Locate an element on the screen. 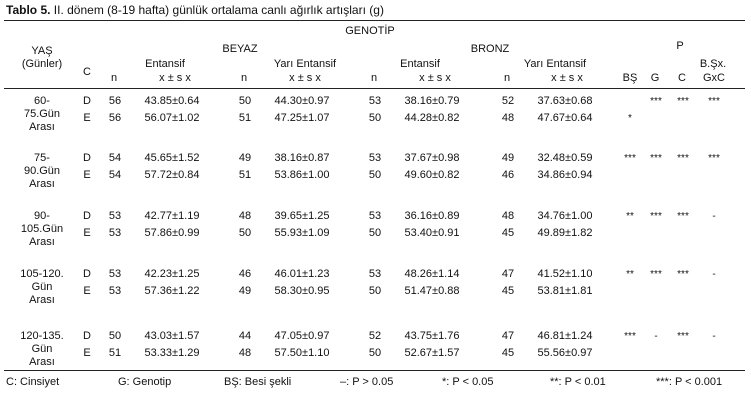  cell-rye-v: 34.76±1.00 is located at coordinates (565, 216).